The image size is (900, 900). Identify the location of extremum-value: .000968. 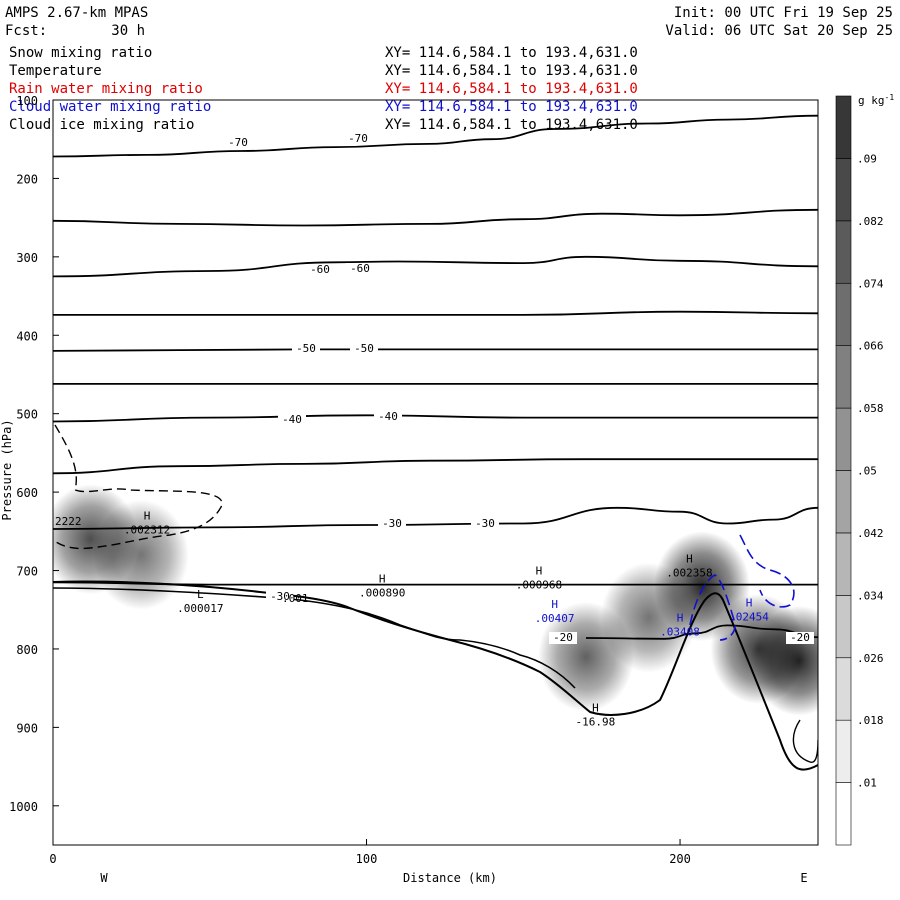
(539, 584).